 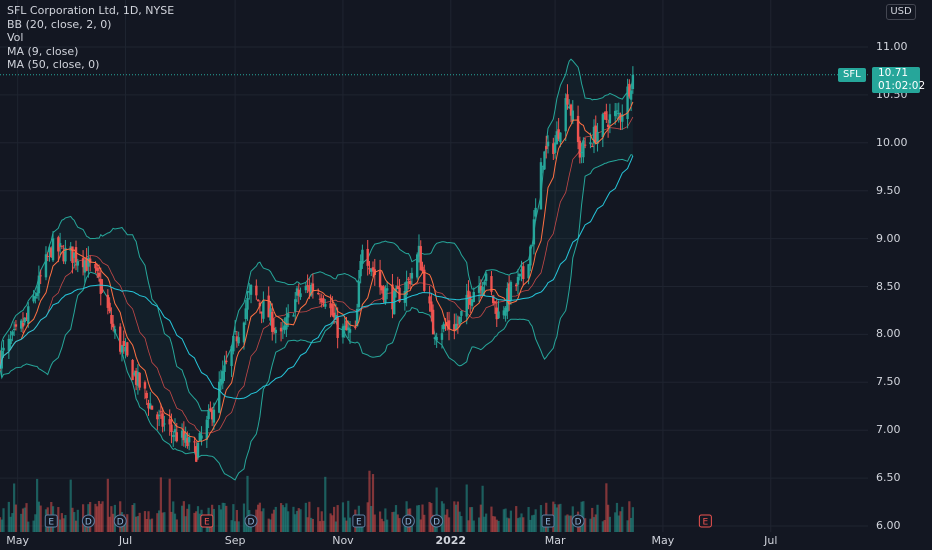 What do you see at coordinates (578, 521) in the screenshot?
I see `dividend-marker` at bounding box center [578, 521].